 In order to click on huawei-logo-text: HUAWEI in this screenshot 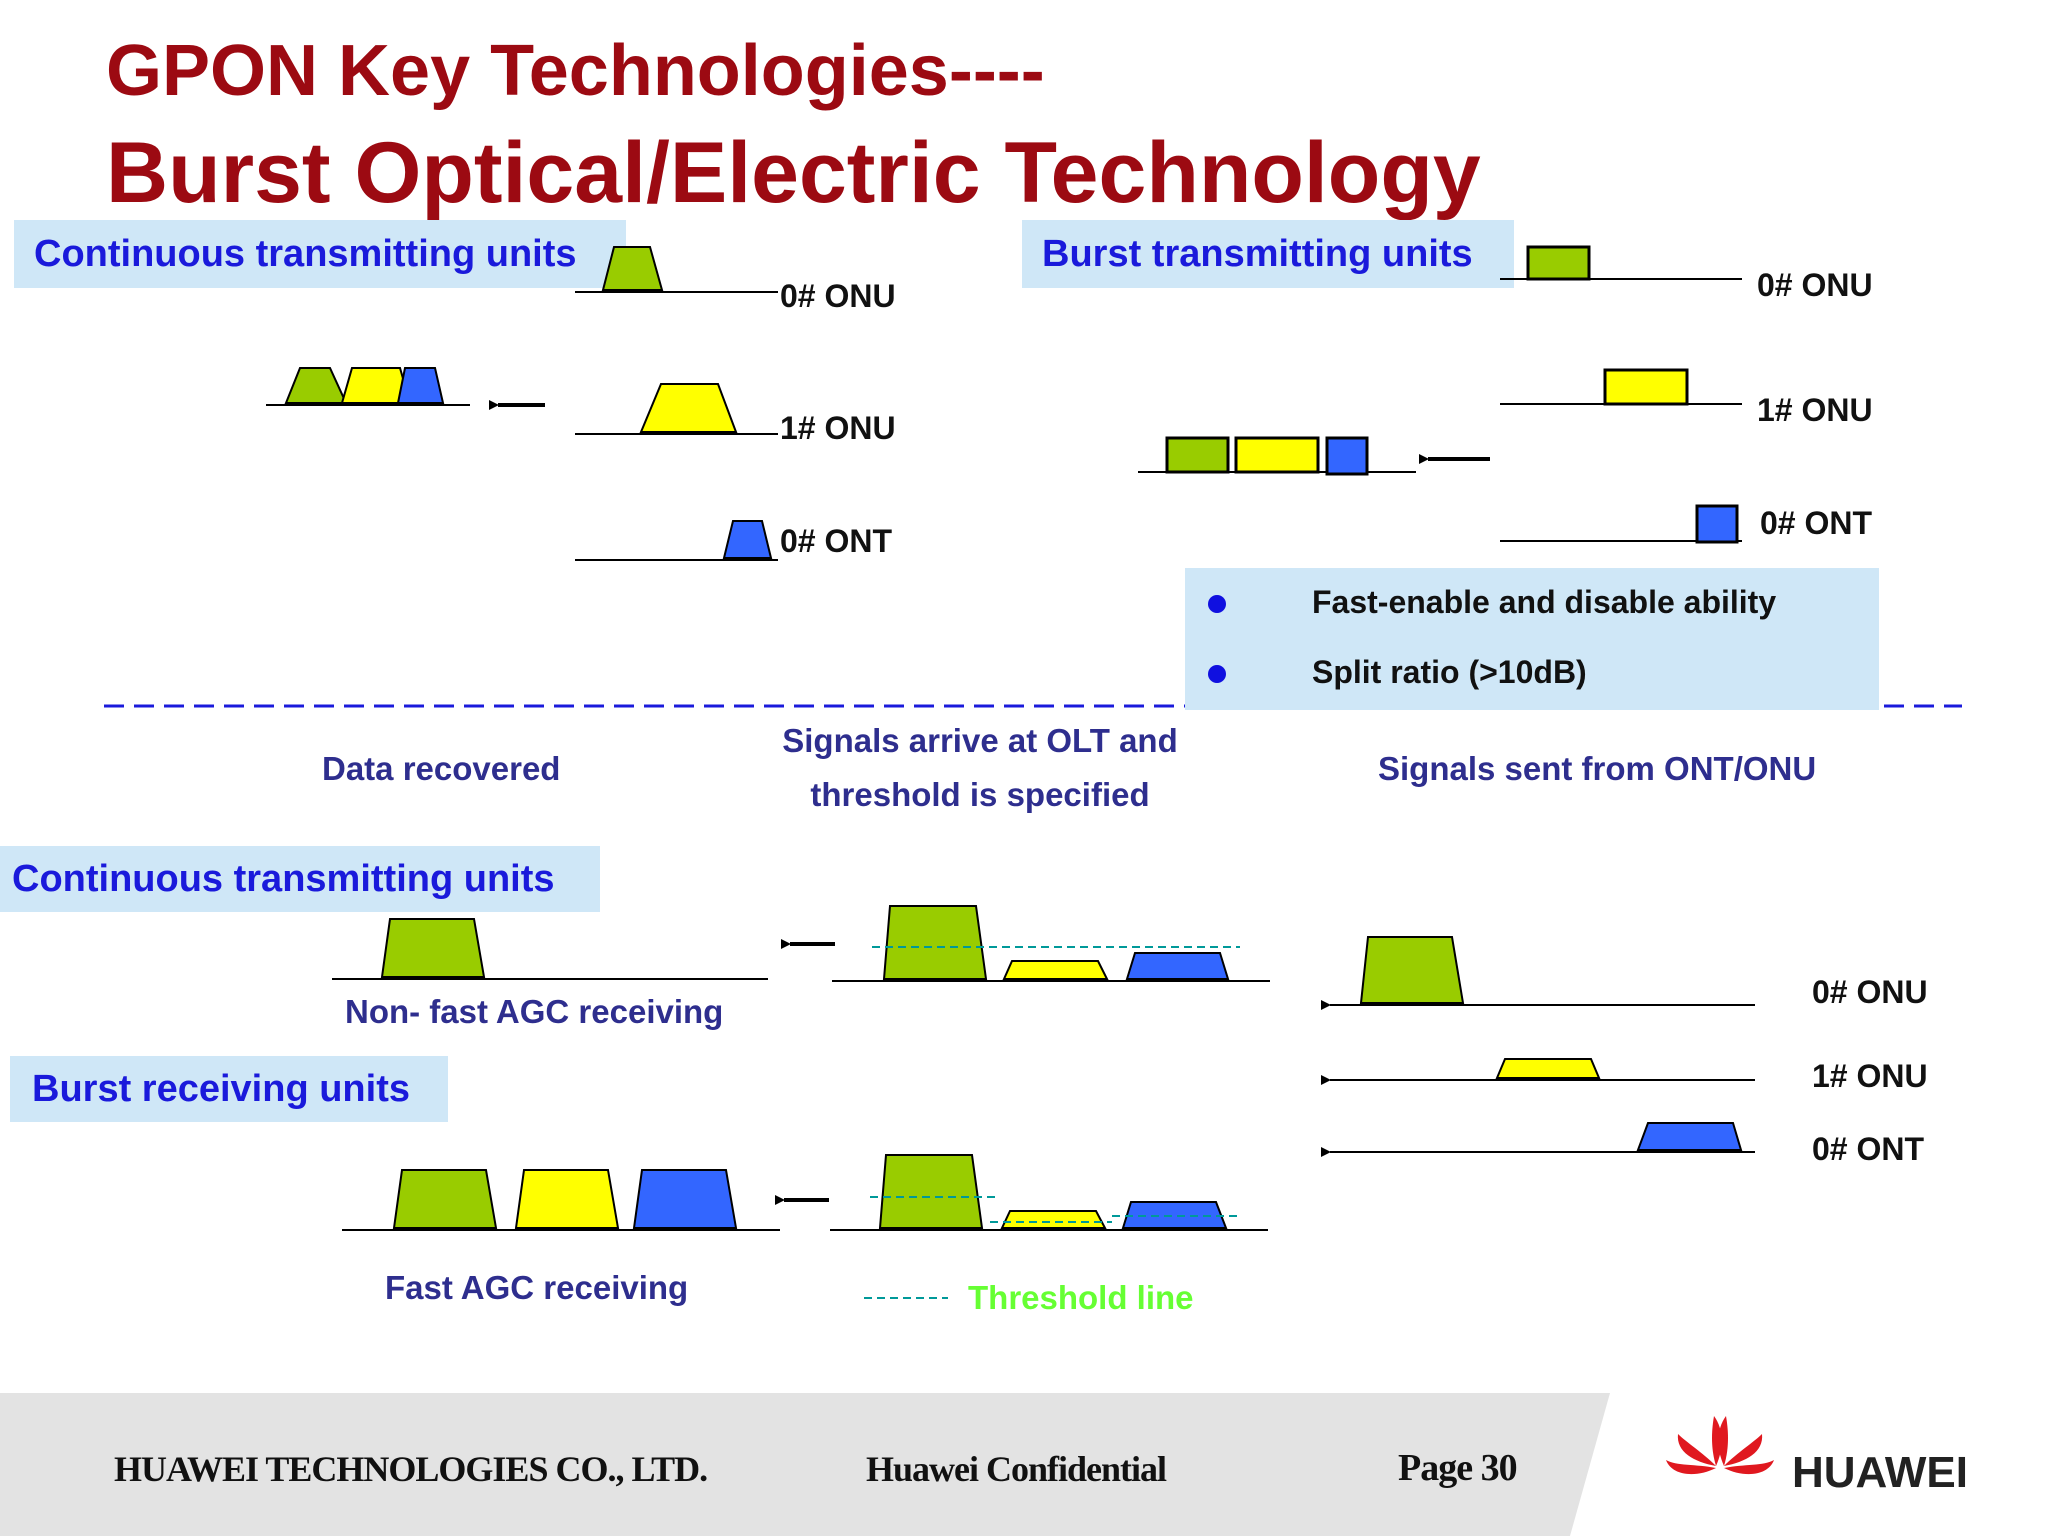, I will do `click(1880, 1472)`.